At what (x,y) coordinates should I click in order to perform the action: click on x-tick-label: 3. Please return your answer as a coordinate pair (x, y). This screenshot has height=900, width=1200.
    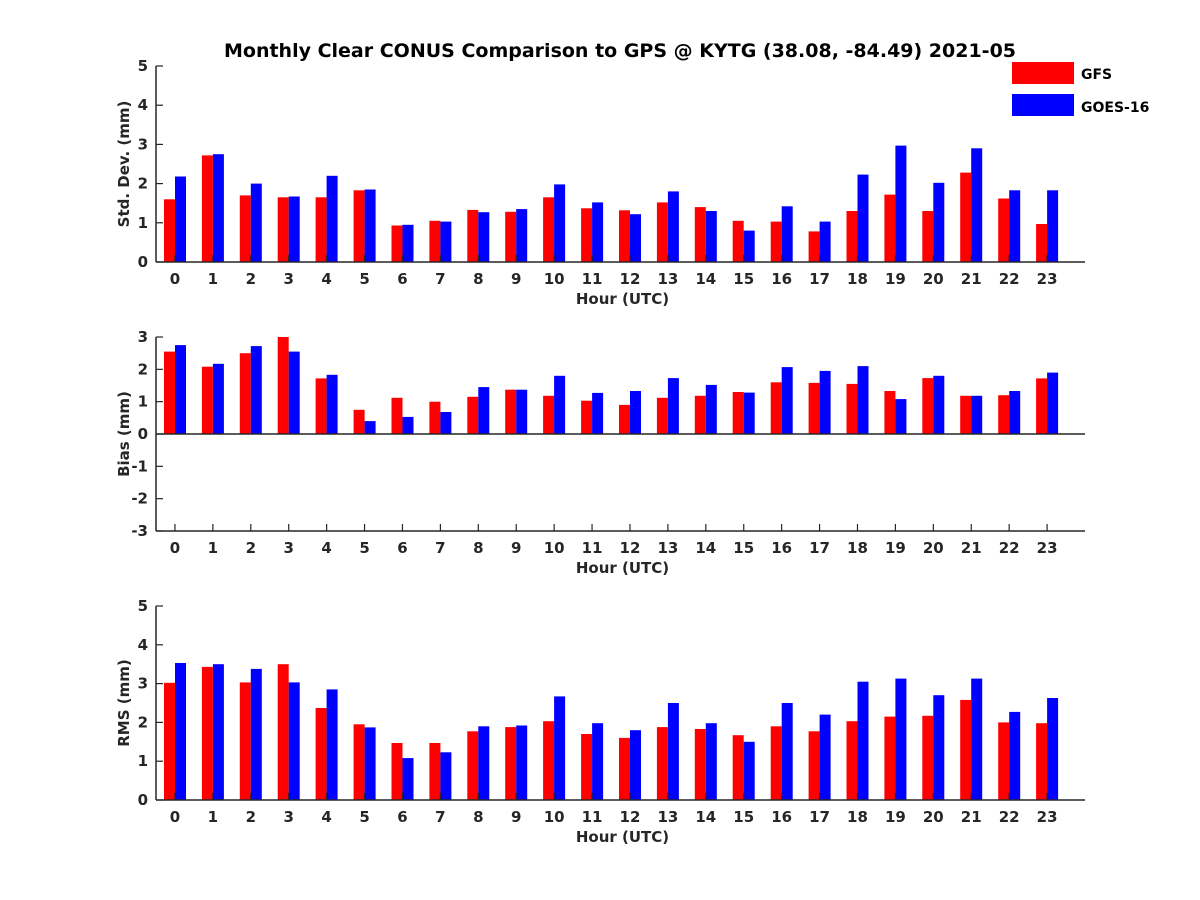
    Looking at the image, I should click on (288, 548).